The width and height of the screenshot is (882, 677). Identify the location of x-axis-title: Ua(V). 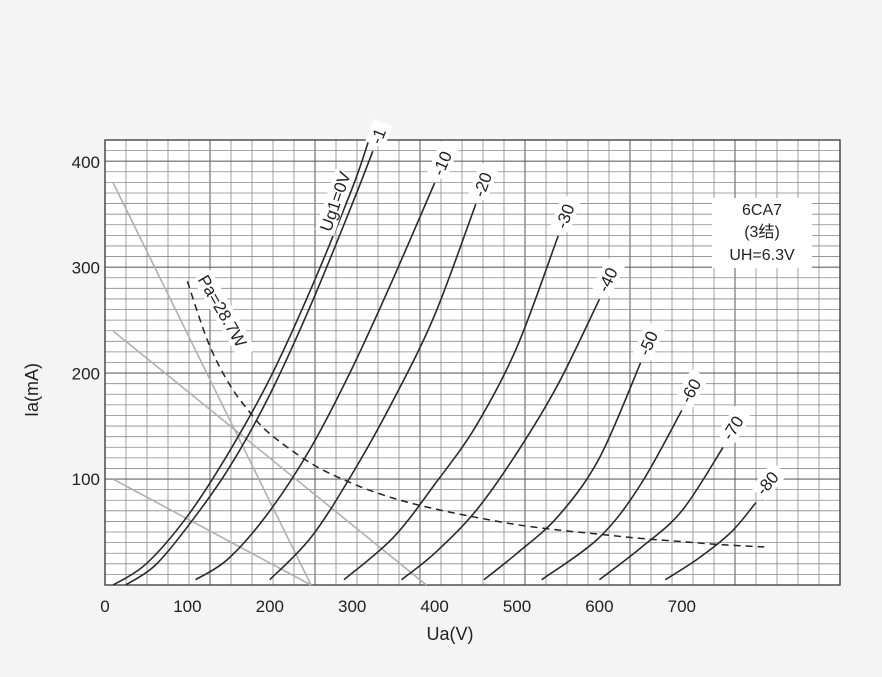
(449, 634).